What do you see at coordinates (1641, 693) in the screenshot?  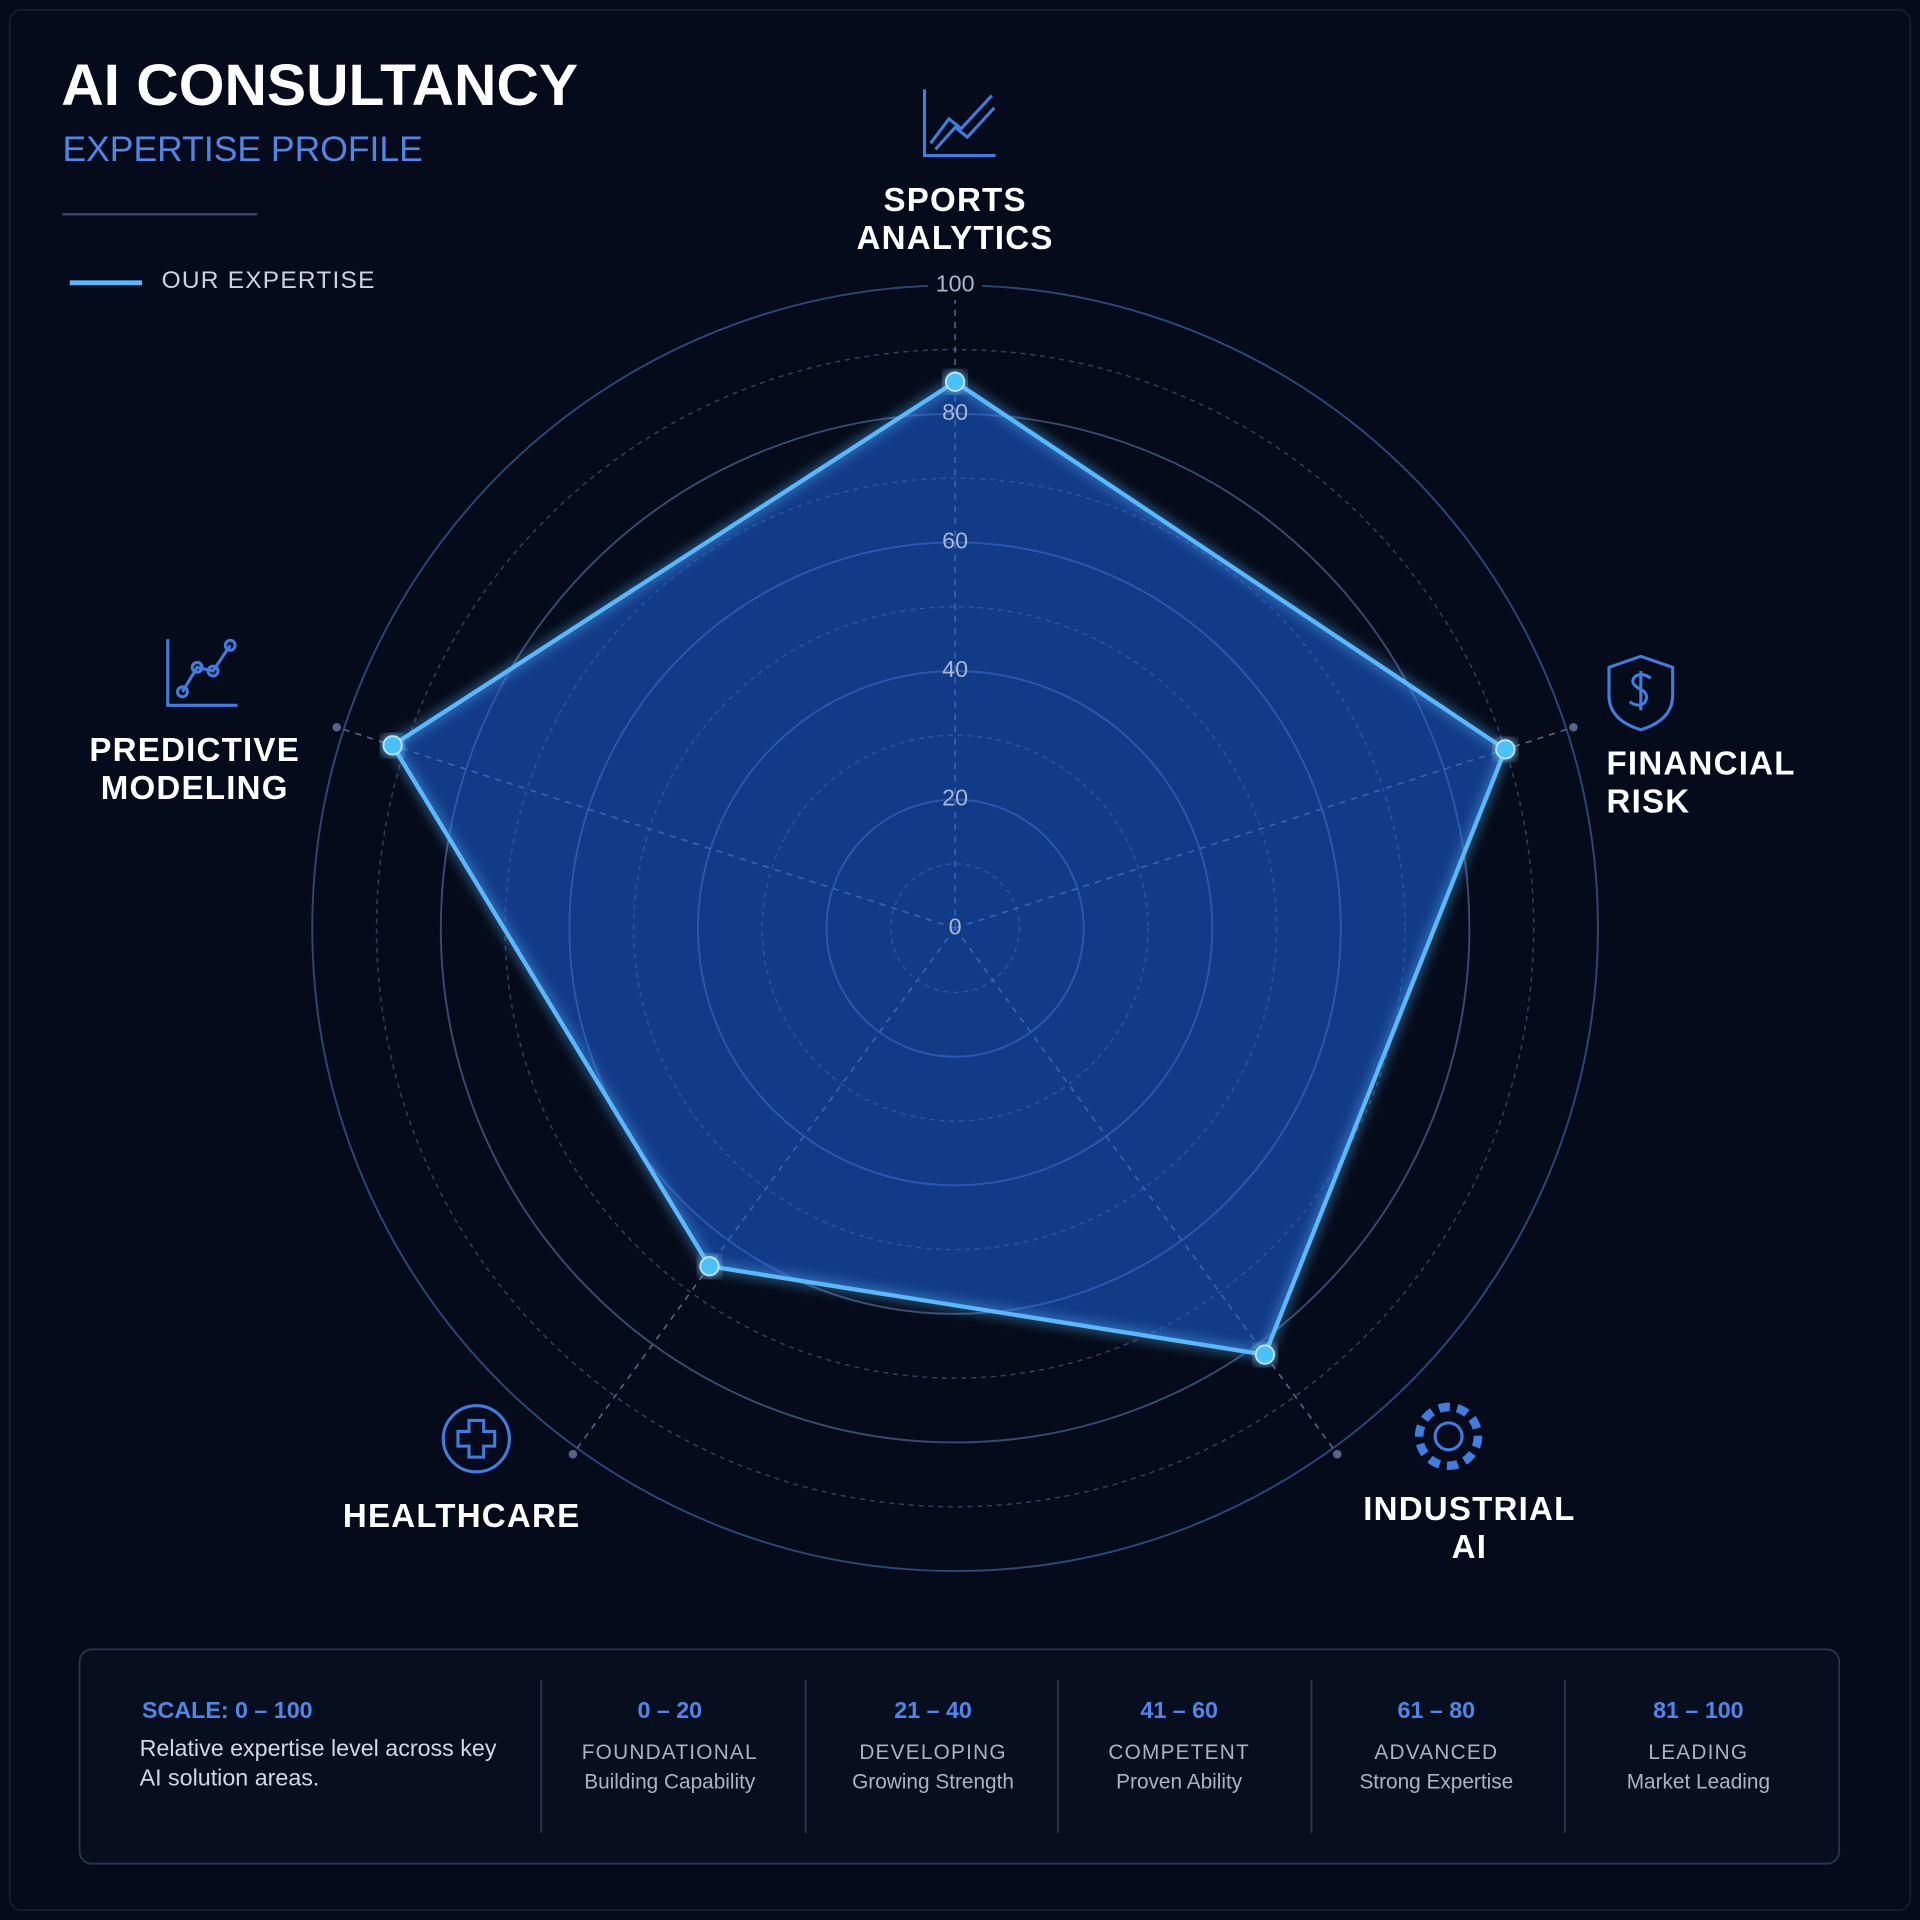 I see `icon-finance` at bounding box center [1641, 693].